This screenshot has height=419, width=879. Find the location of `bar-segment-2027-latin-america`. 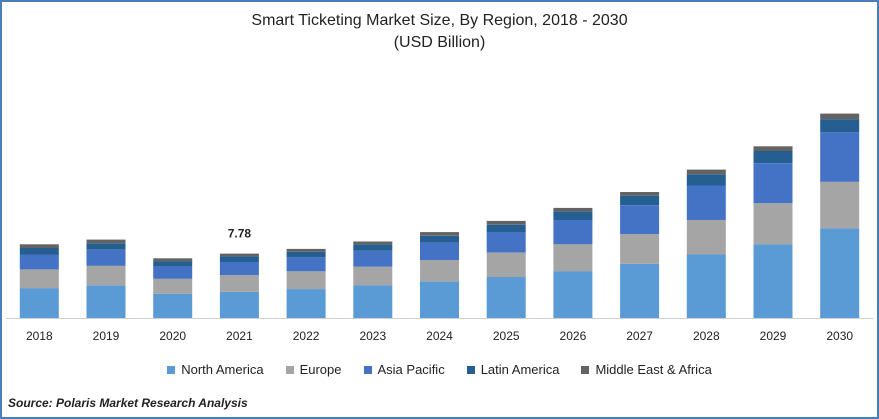

bar-segment-2027-latin-america is located at coordinates (640, 200).